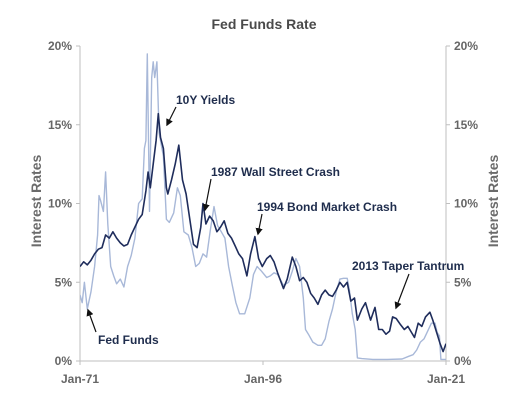 The width and height of the screenshot is (526, 406). Describe the element at coordinates (327, 207) in the screenshot. I see `annotation-1994-bond-crash: 1994 Bond Market Crash` at that location.